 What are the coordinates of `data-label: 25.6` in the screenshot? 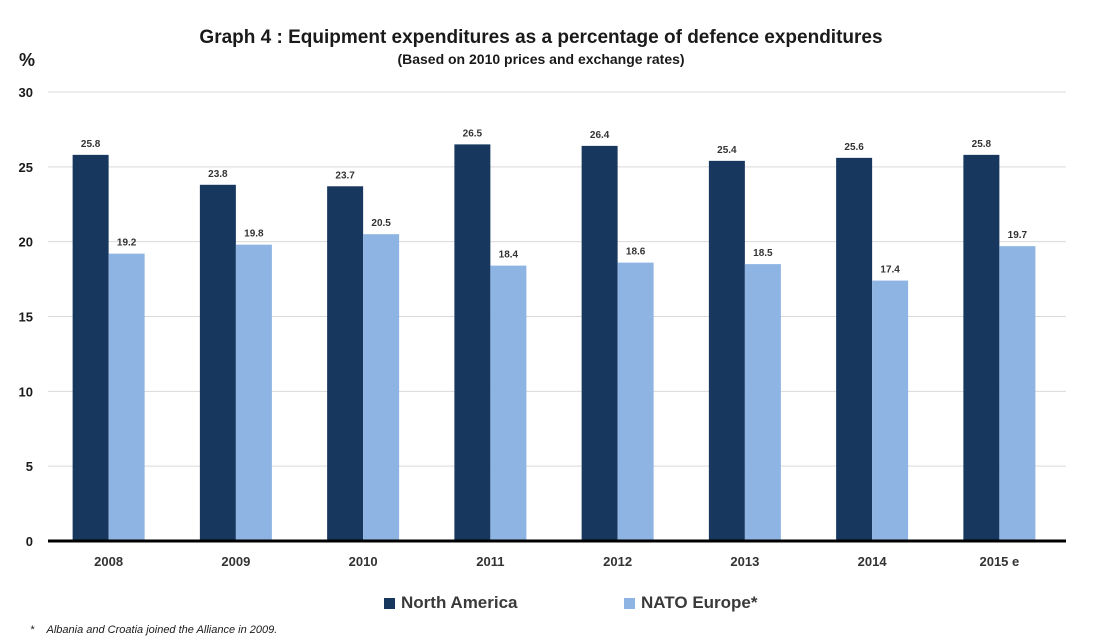 It's located at (854, 147).